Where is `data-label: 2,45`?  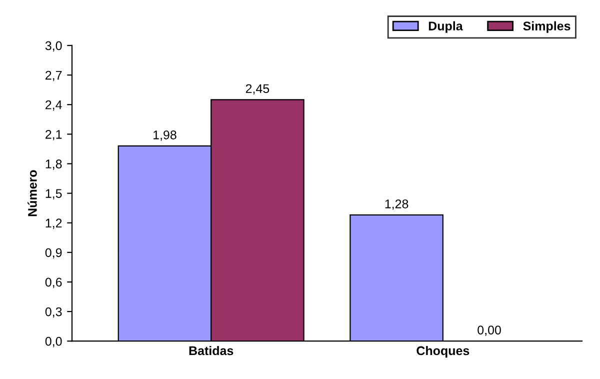
data-label: 2,45 is located at coordinates (258, 89).